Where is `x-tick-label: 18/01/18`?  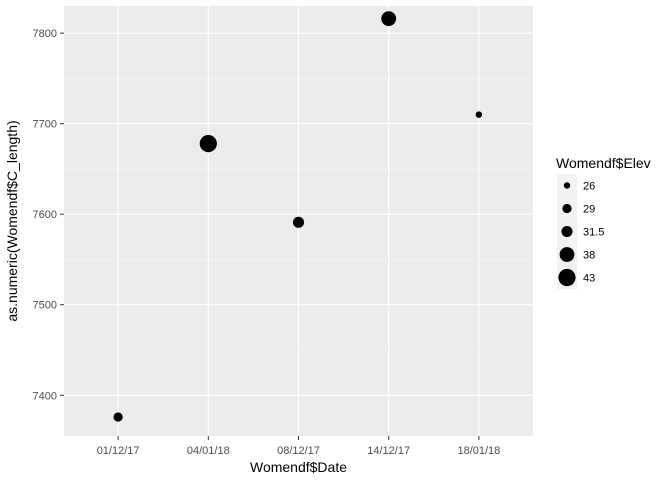
x-tick-label: 18/01/18 is located at coordinates (478, 451).